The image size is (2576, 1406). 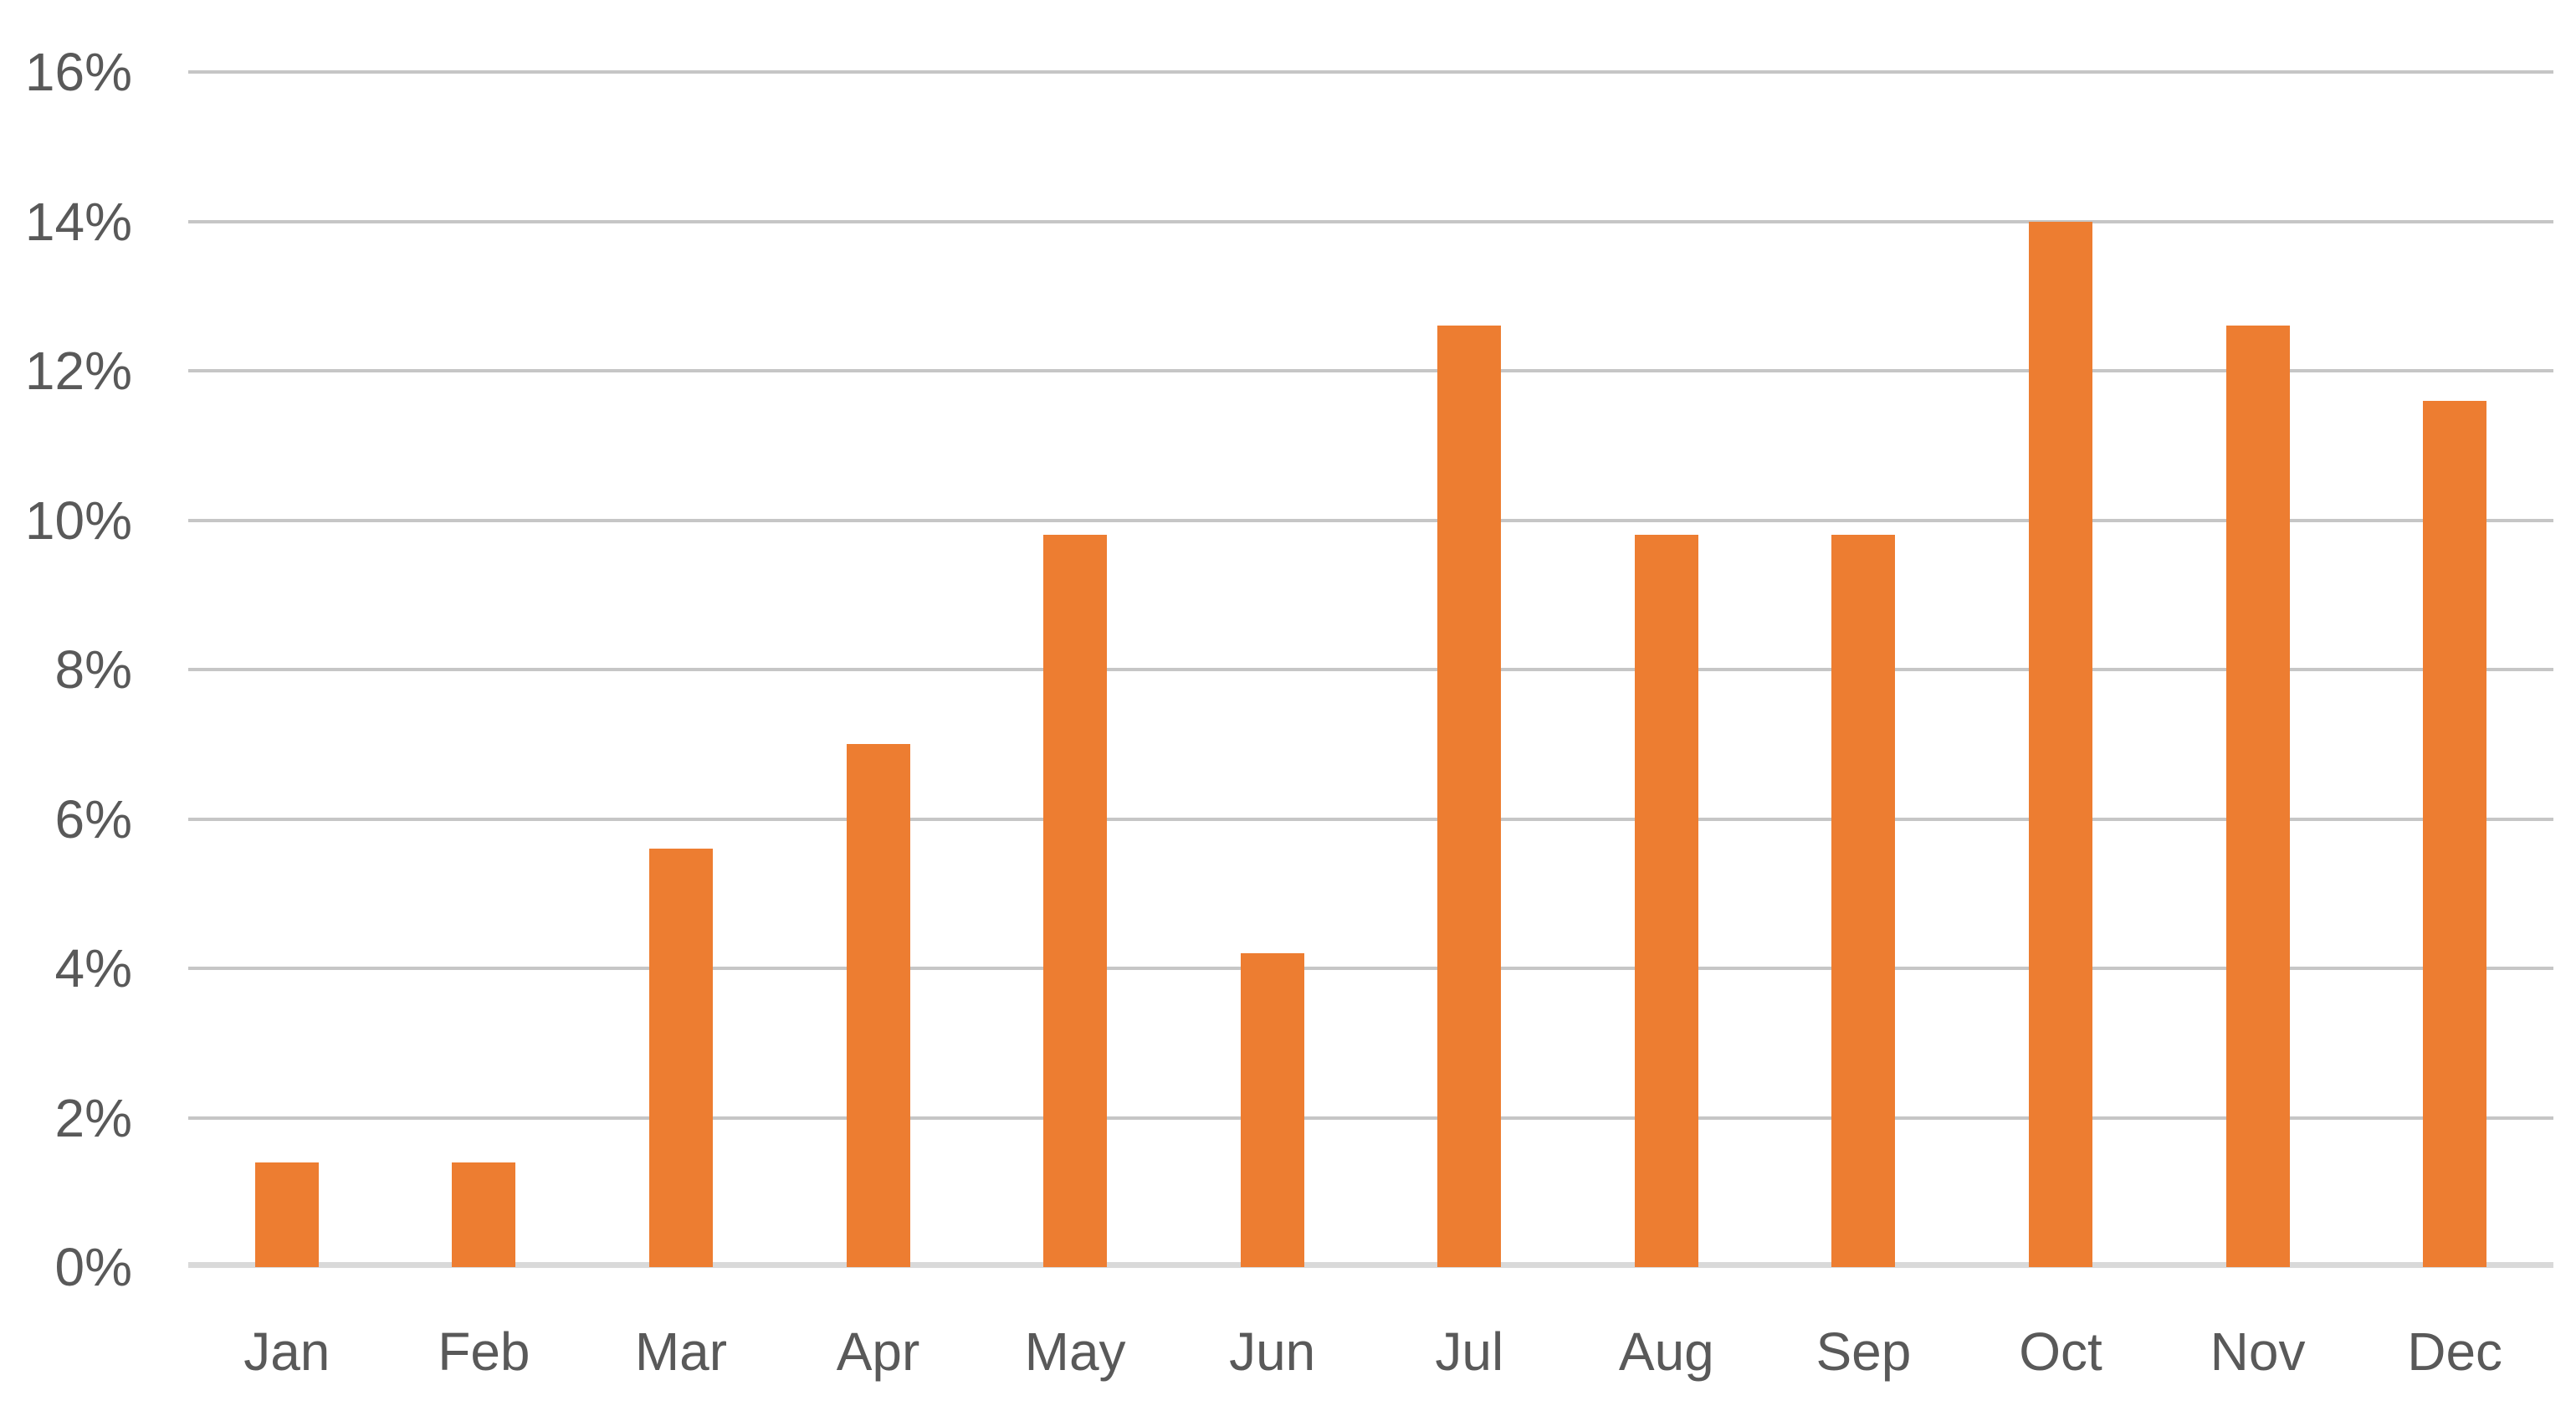 I want to click on y-tick-label: 10%, so click(x=78, y=520).